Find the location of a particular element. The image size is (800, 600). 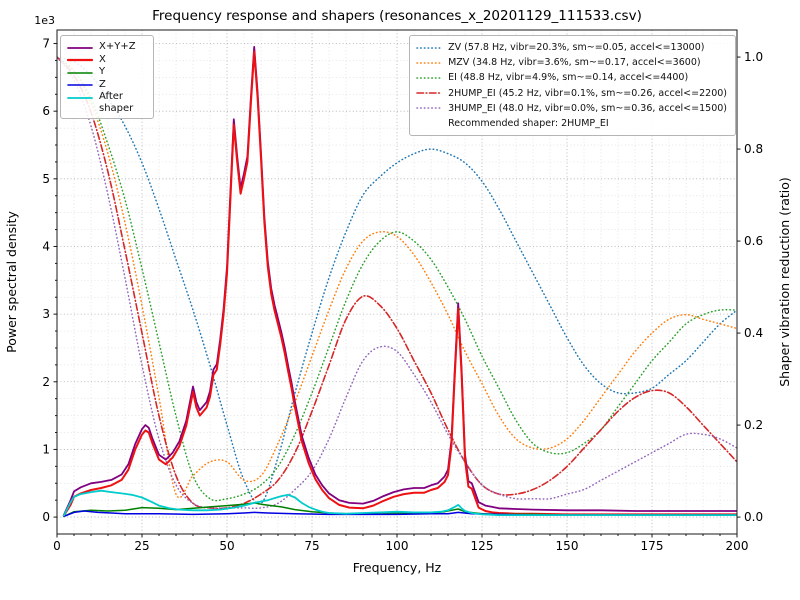

y-right-tick-label: 0.4 is located at coordinates (753, 333).